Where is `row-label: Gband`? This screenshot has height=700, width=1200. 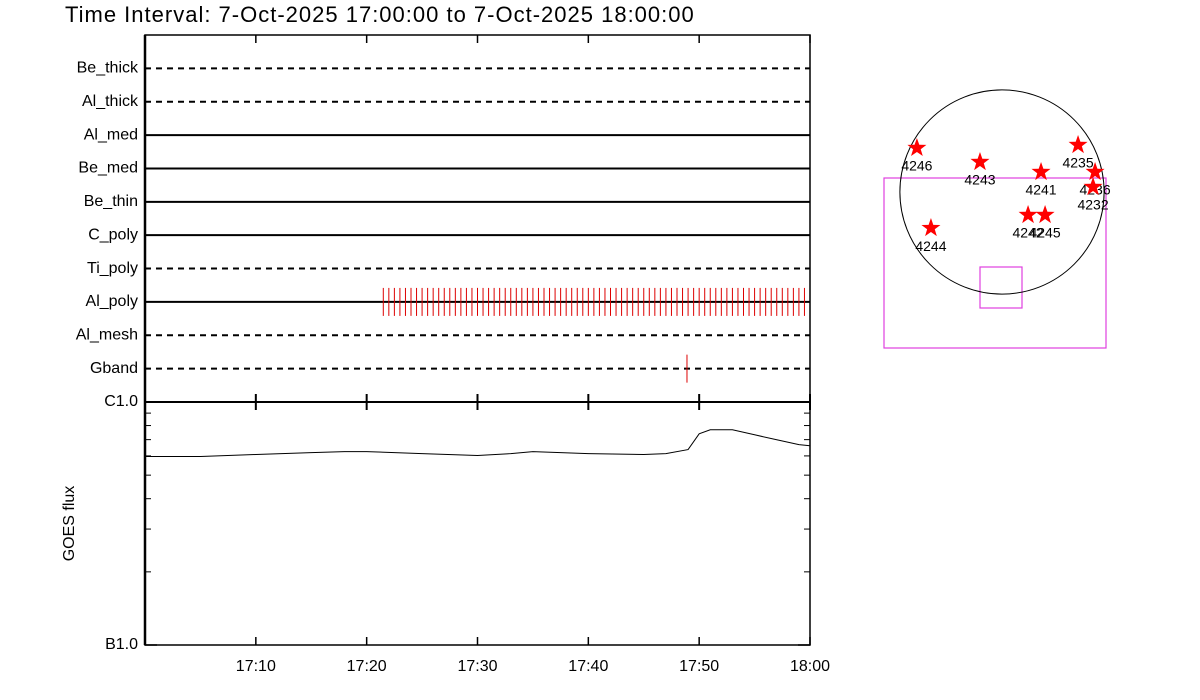 row-label: Gband is located at coordinates (114, 368).